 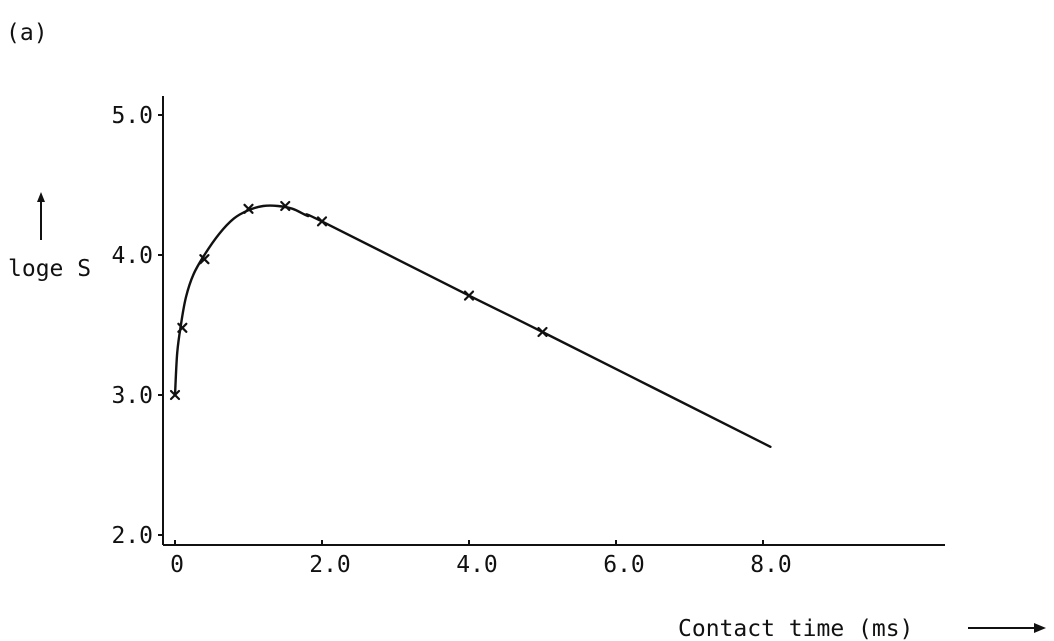 I want to click on x-tick-label: 0, so click(x=177, y=565).